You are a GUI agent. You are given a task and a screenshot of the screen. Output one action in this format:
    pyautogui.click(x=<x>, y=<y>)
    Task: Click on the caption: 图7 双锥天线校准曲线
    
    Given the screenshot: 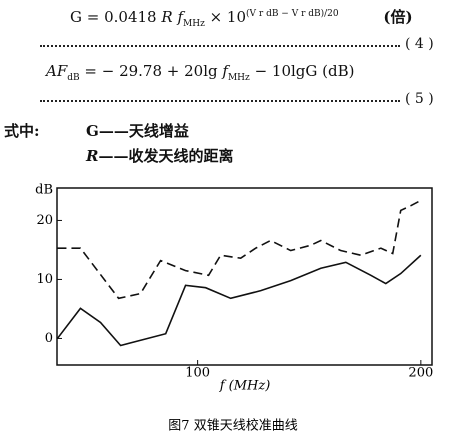 What is the action you would take?
    pyautogui.click(x=232, y=426)
    